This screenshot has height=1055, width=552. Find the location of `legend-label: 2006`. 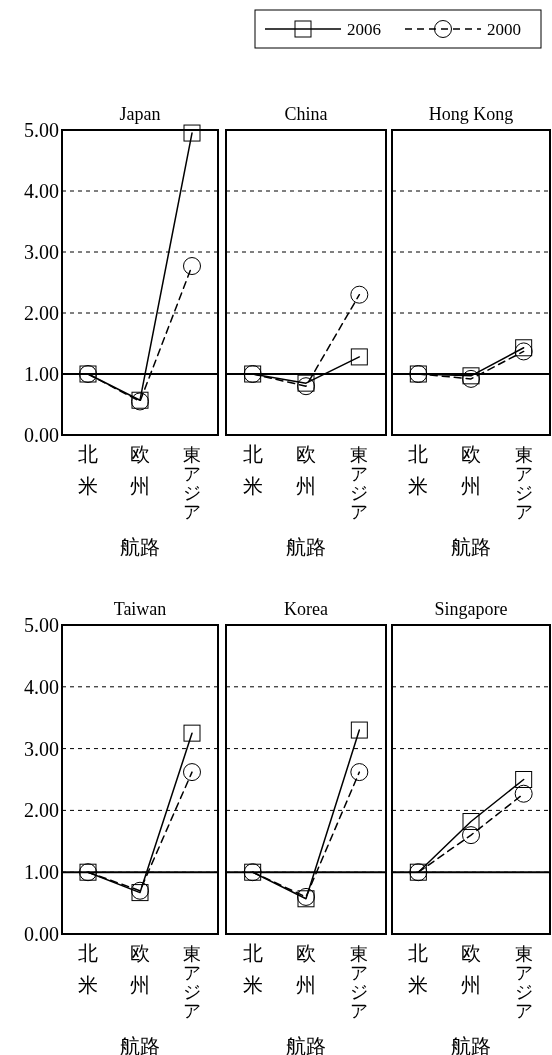

legend-label: 2006 is located at coordinates (364, 29).